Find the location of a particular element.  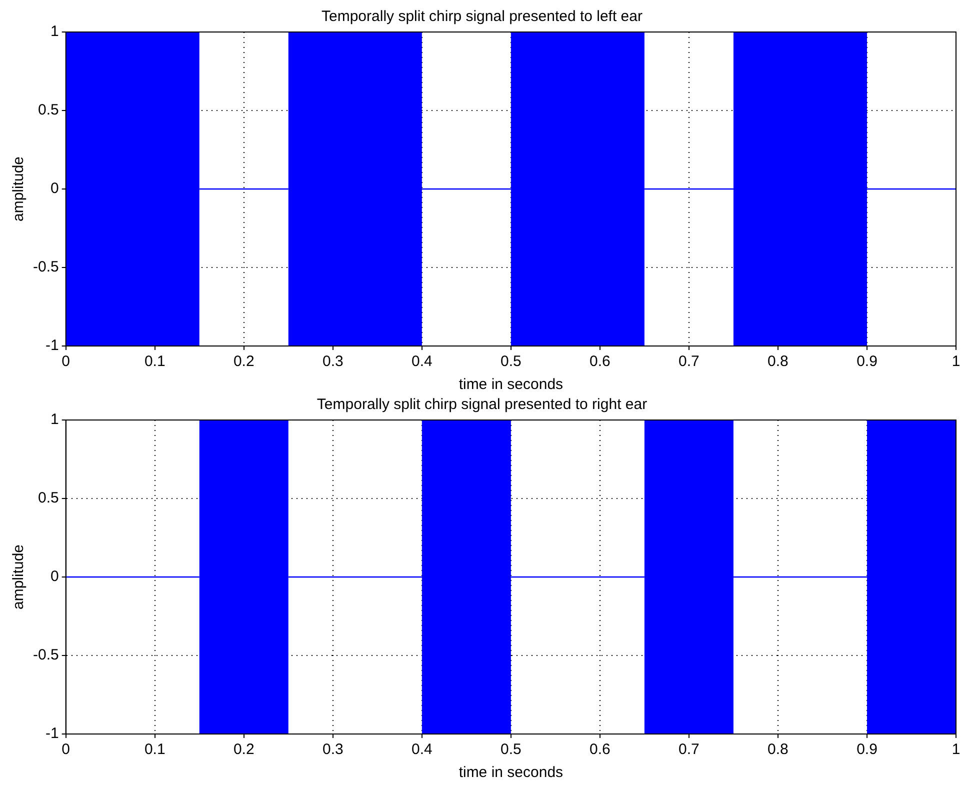

chart-title: Temporally split chirp signal presented to left ear is located at coordinates (482, 17).